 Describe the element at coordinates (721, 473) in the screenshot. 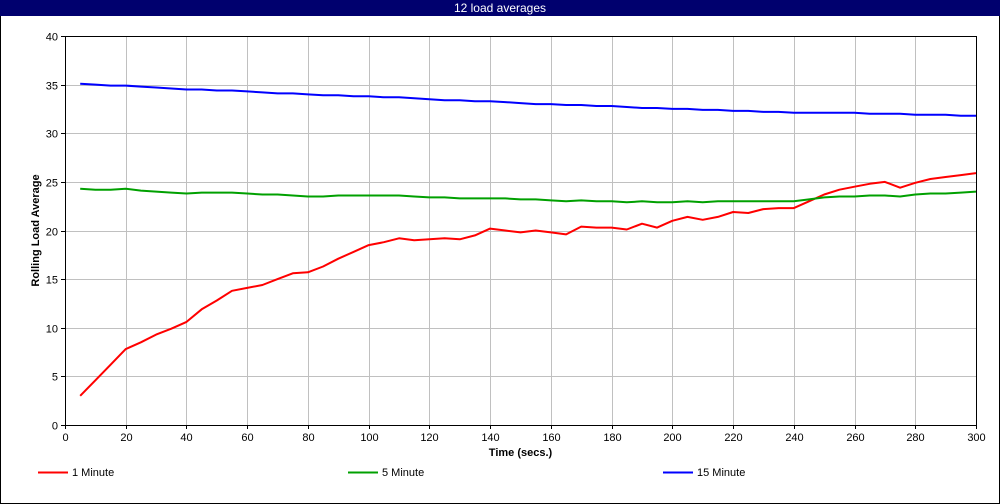

I see `legend-label: 15 Minute` at that location.